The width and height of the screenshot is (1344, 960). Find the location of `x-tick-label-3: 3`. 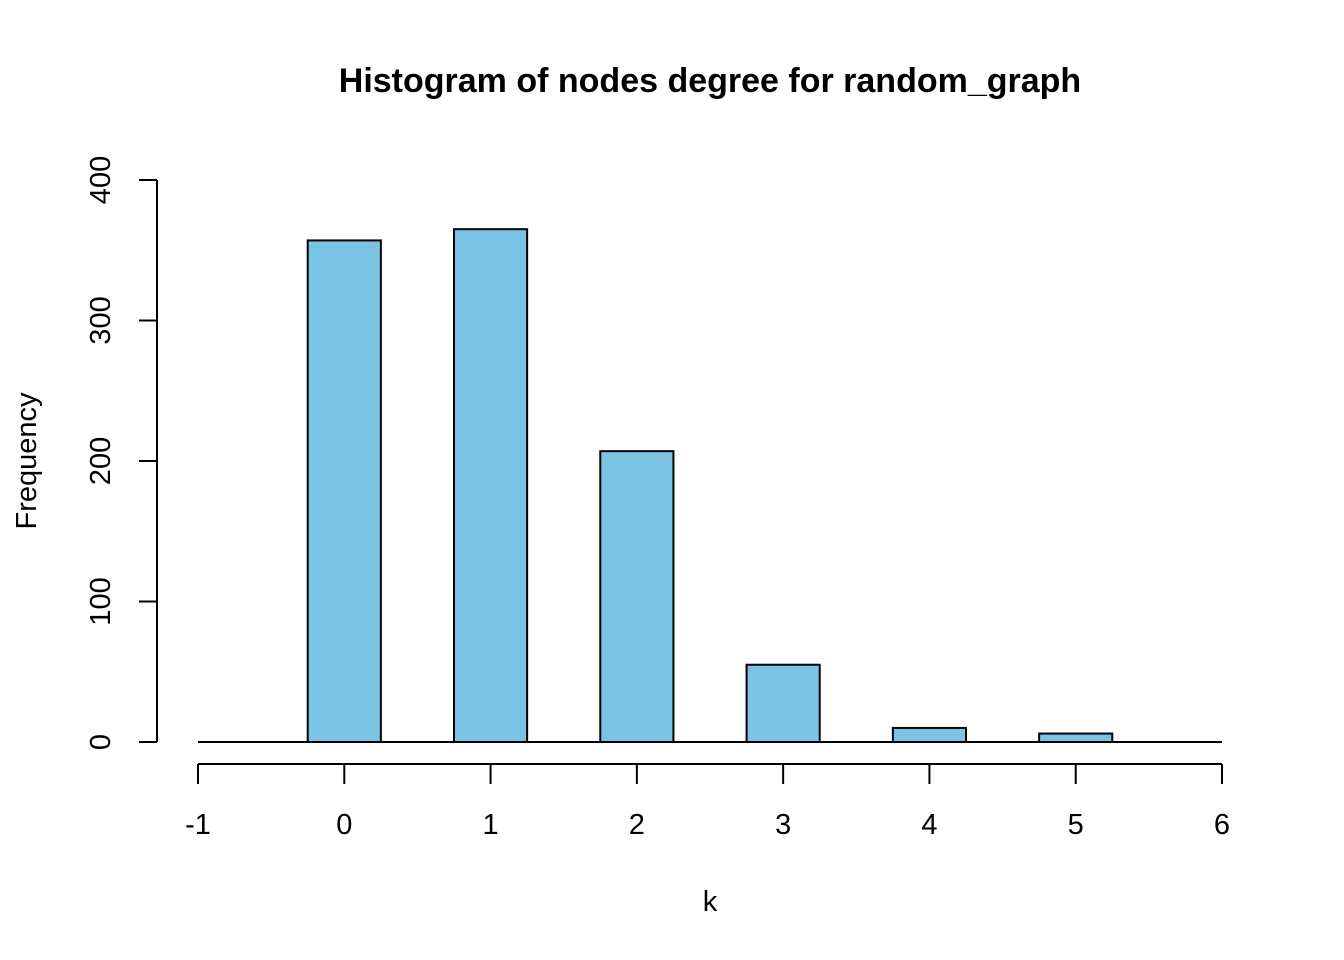

x-tick-label-3: 3 is located at coordinates (783, 825).